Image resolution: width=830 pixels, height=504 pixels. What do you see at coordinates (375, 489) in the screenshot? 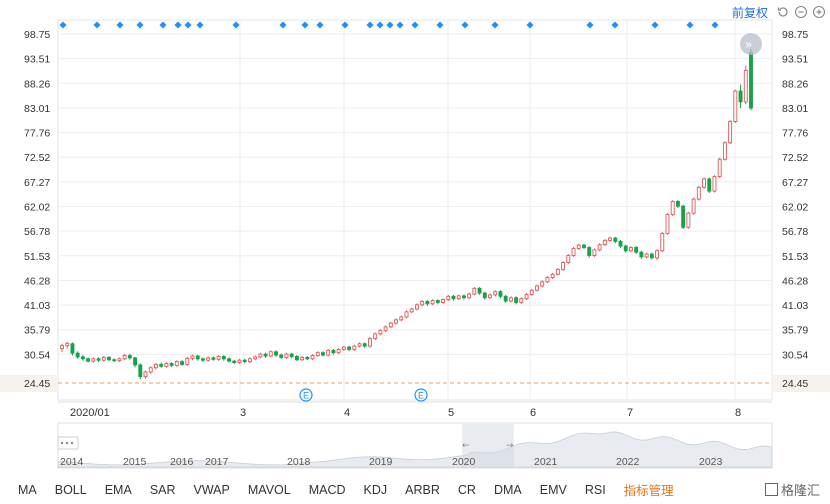
I see `indicator-kdj: KDJ` at bounding box center [375, 489].